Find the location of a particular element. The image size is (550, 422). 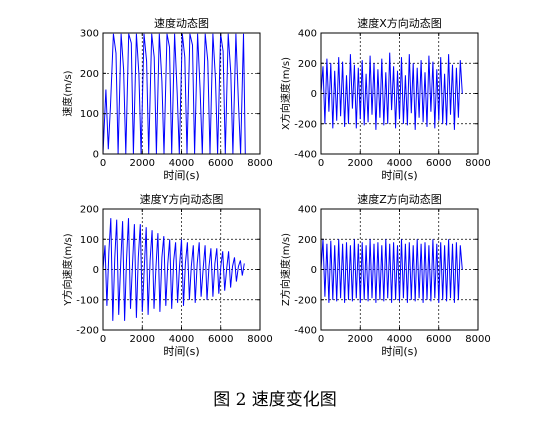

y-tick-label: -100 is located at coordinates (87, 300).